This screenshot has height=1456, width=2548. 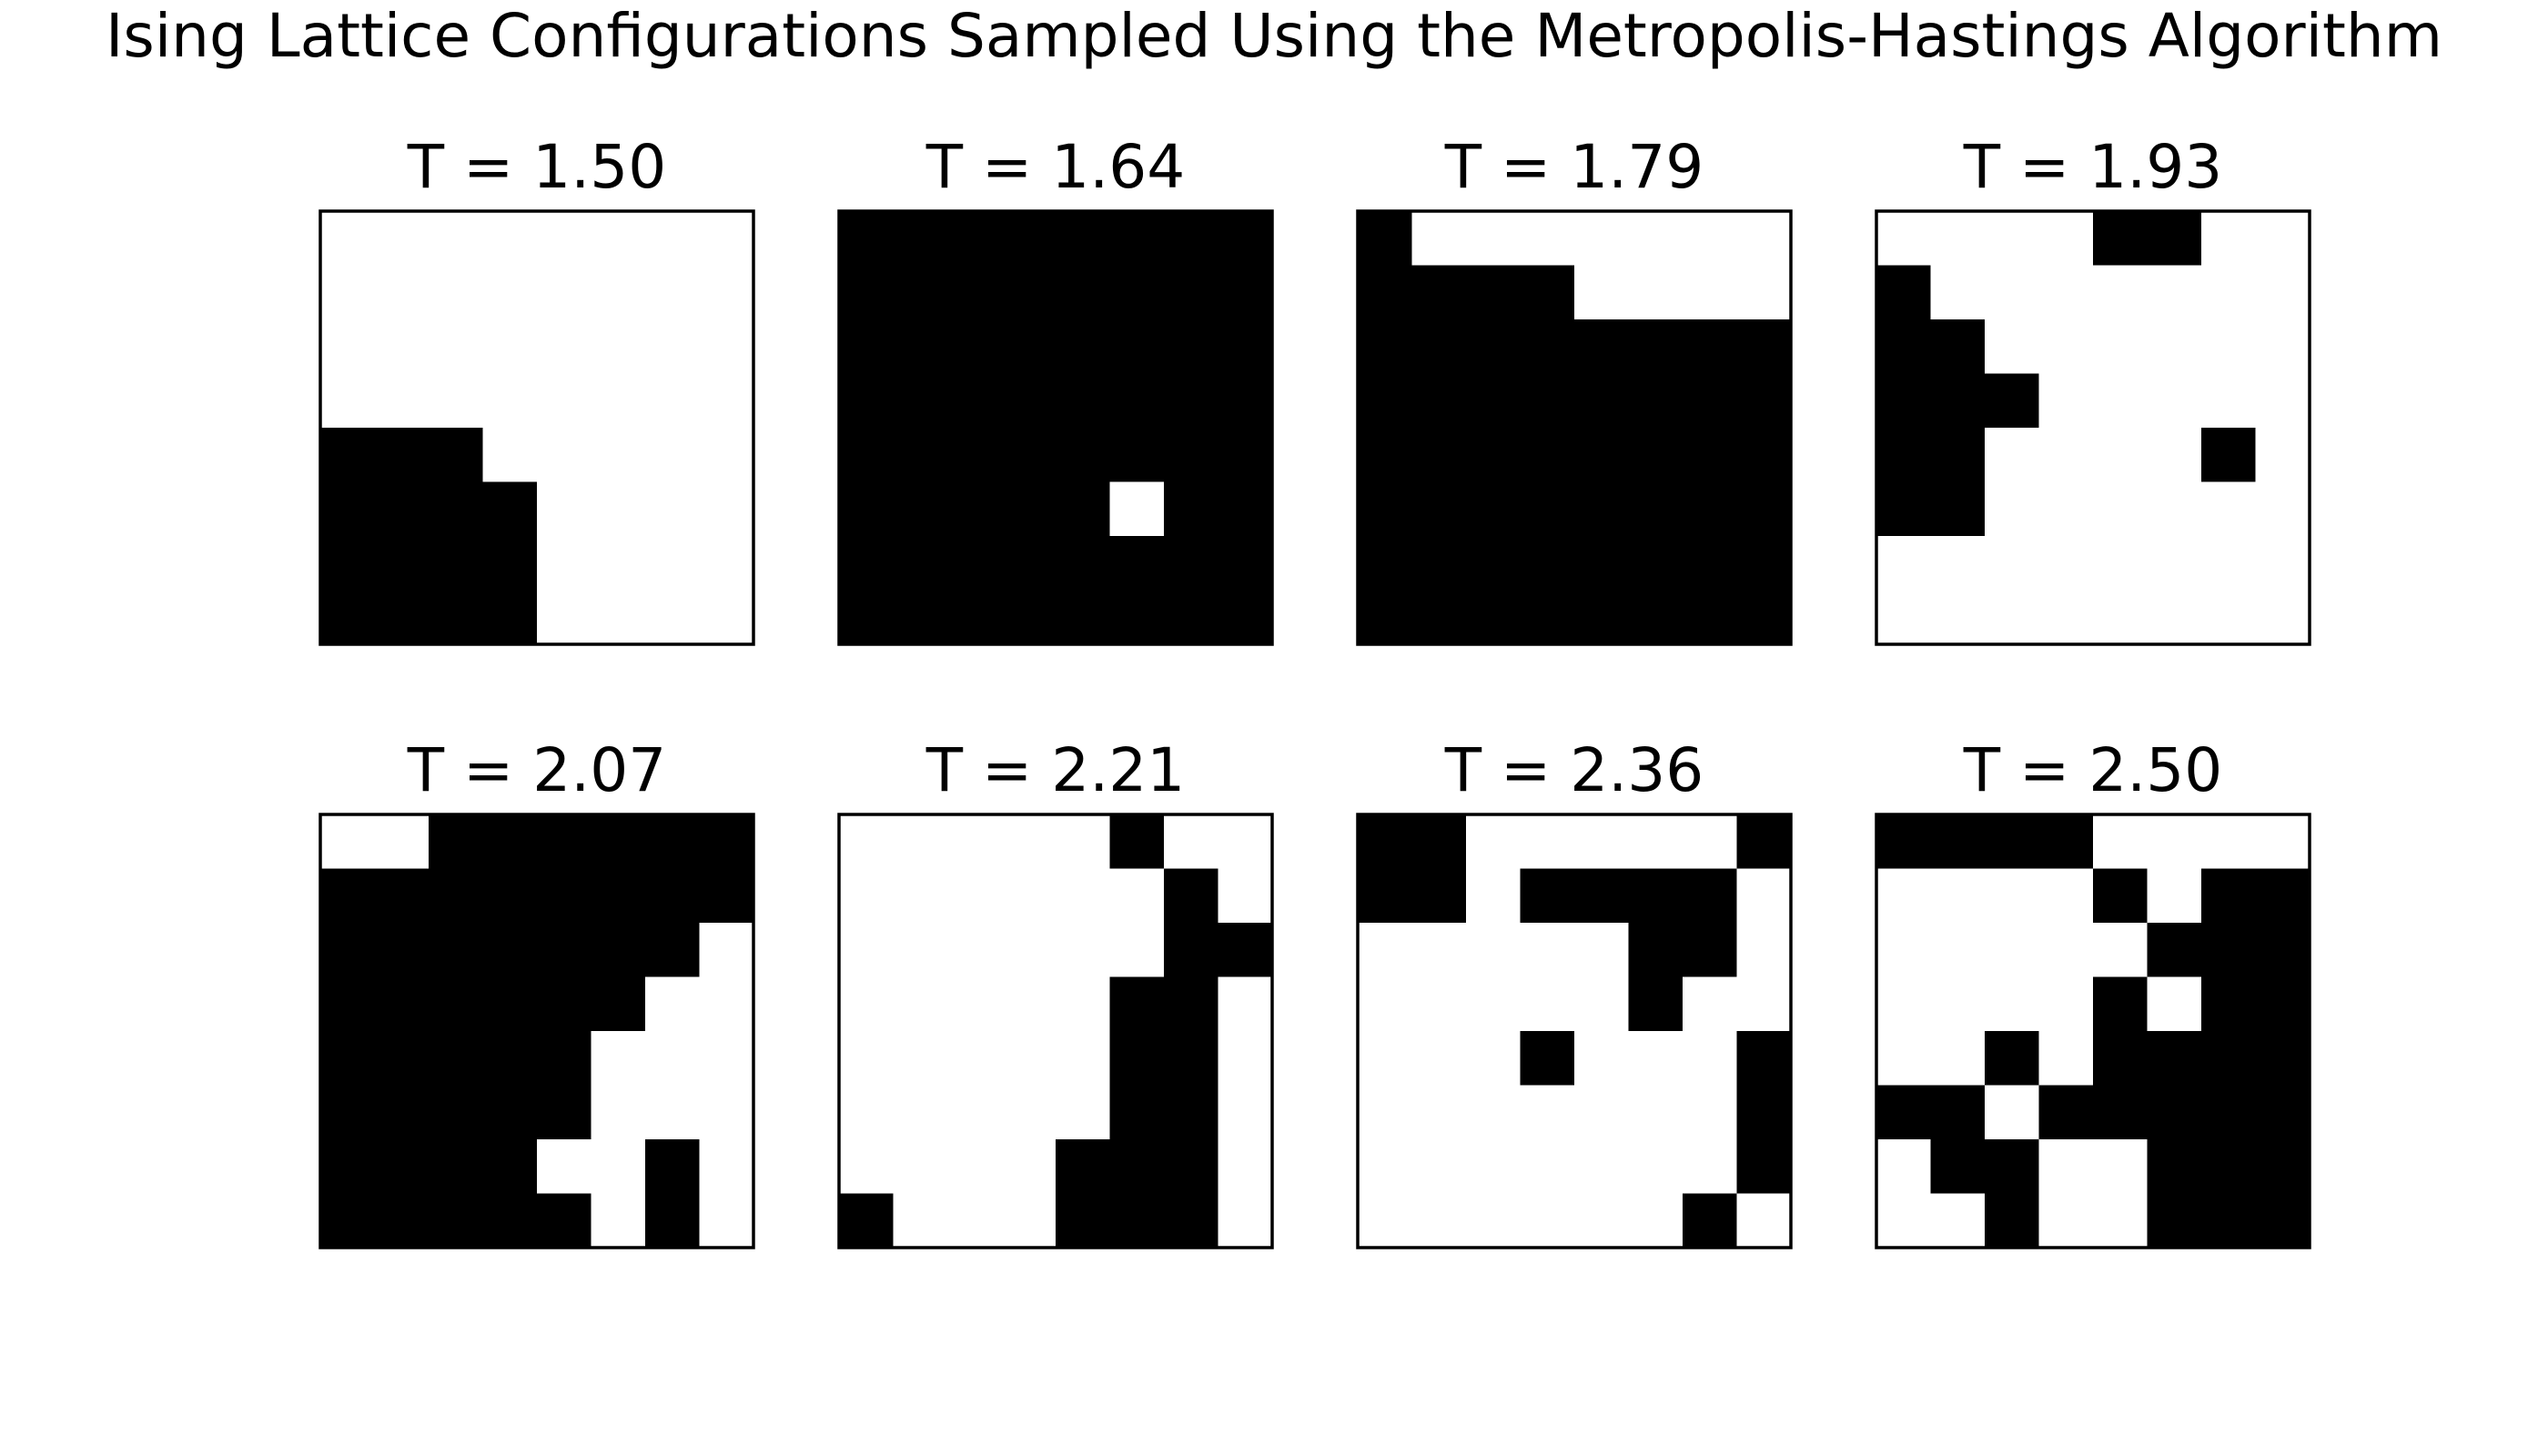 What do you see at coordinates (1575, 389) in the screenshot?
I see `lattice-panel: T = 1.79` at bounding box center [1575, 389].